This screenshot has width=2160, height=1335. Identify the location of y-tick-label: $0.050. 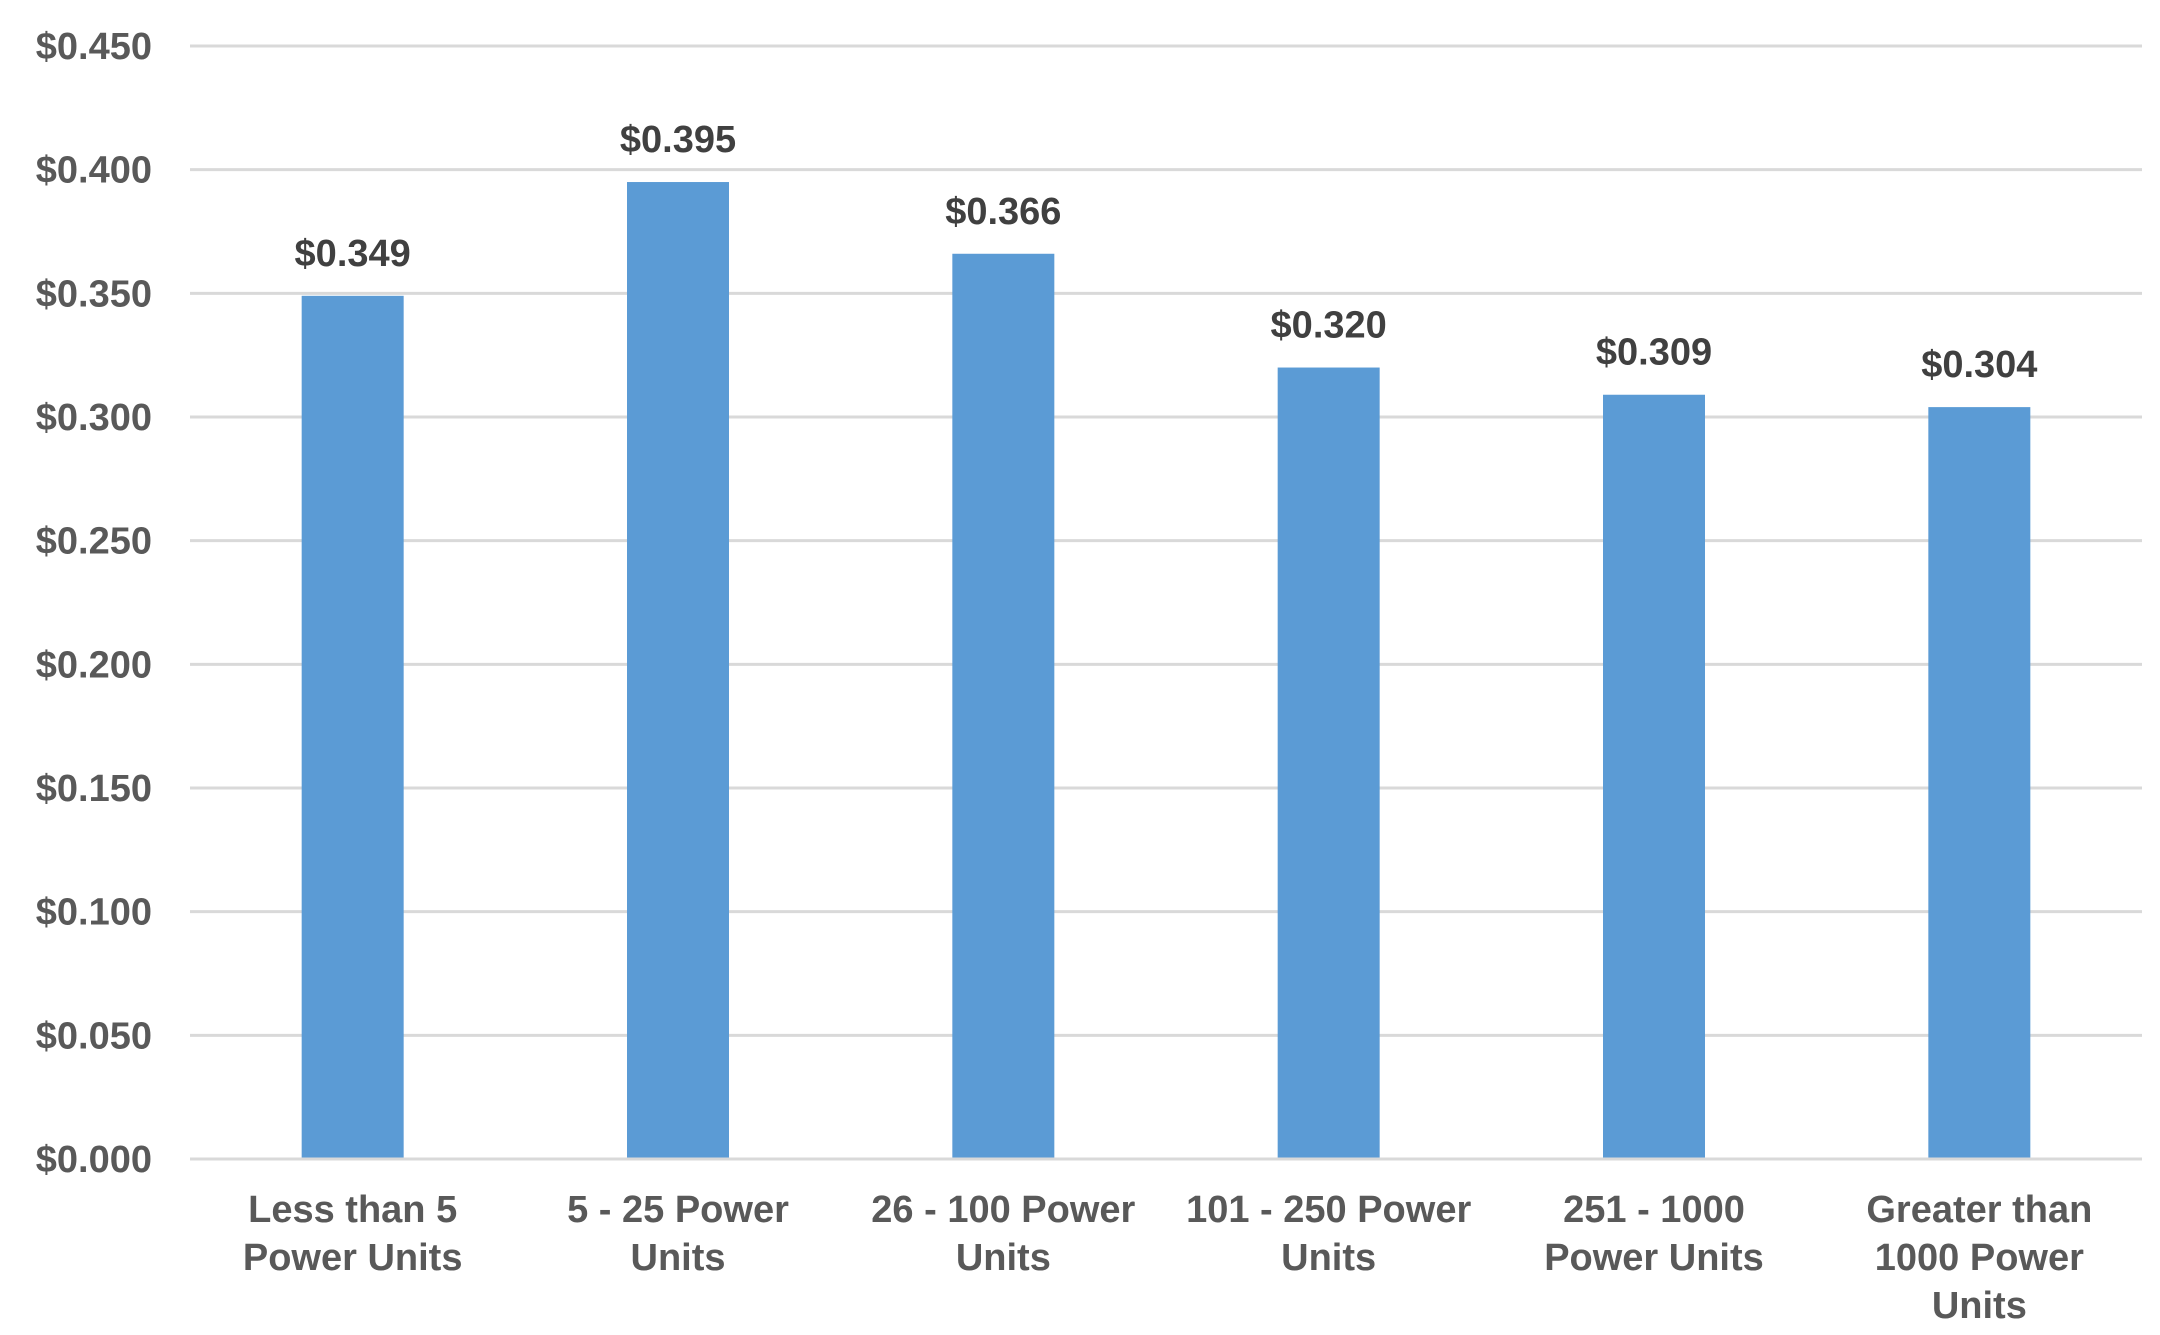
(94, 1036).